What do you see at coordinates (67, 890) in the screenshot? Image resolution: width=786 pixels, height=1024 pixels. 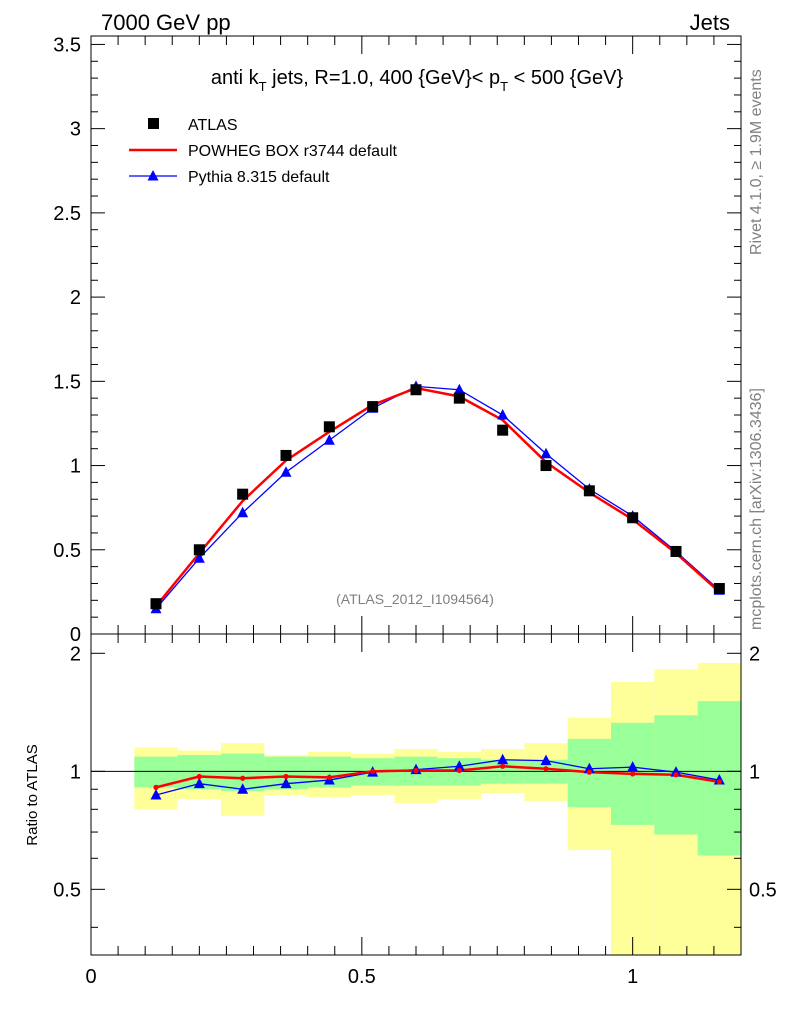 I see `ratio-y-tick-label-left: 0.5` at bounding box center [67, 890].